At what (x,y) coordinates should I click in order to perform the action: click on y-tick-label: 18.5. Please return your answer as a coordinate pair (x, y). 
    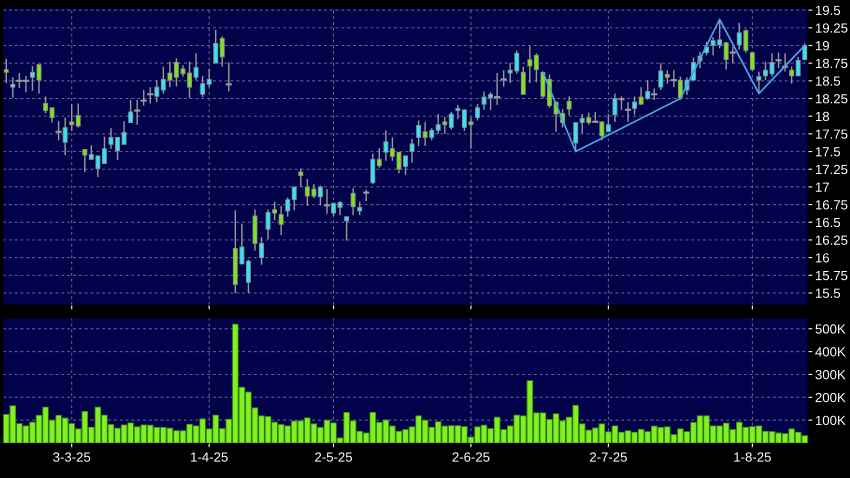
    Looking at the image, I should click on (828, 81).